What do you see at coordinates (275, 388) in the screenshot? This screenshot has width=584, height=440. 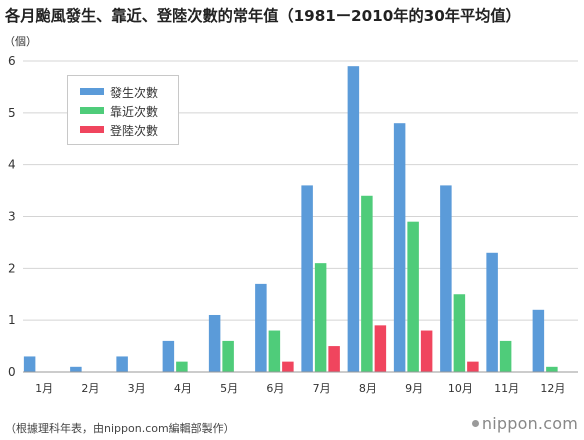 I see `x-tick-label-5: 6月` at bounding box center [275, 388].